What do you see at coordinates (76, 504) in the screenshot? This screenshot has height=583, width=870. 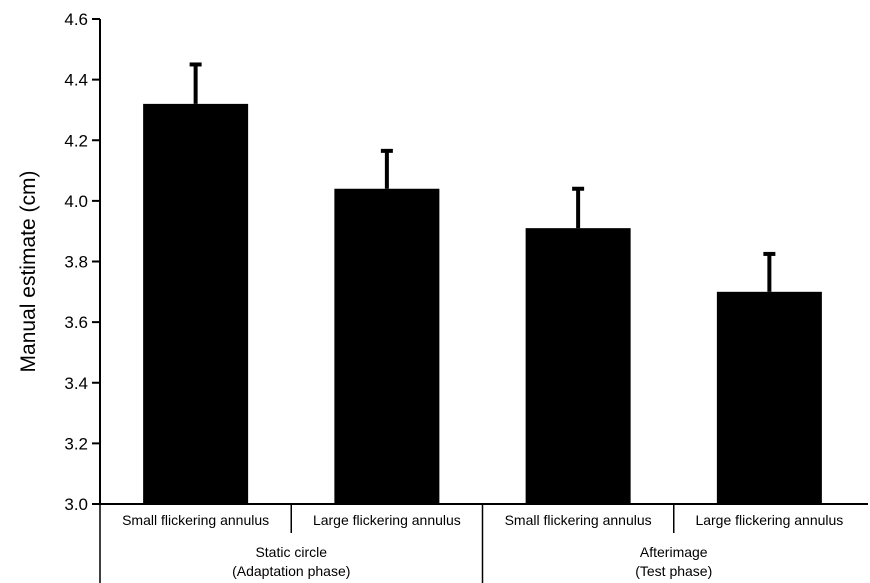 I see `y-tick-label: 3.0` at bounding box center [76, 504].